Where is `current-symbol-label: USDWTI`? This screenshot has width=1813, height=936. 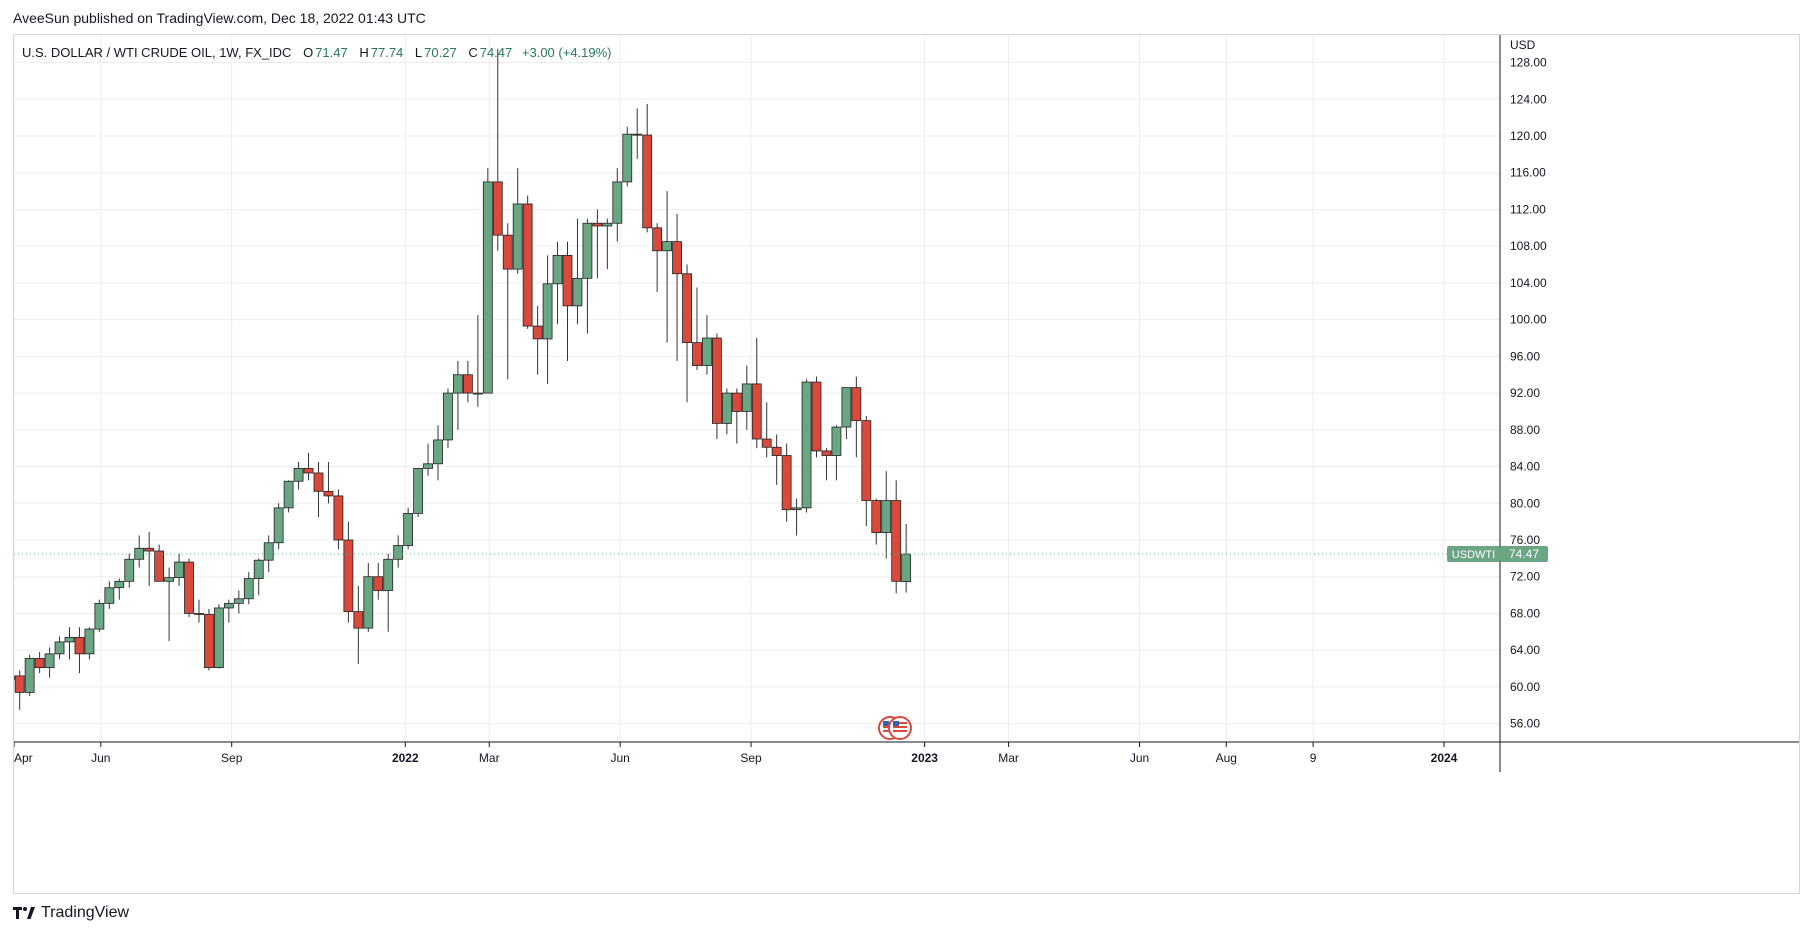
current-symbol-label: USDWTI is located at coordinates (1473, 555).